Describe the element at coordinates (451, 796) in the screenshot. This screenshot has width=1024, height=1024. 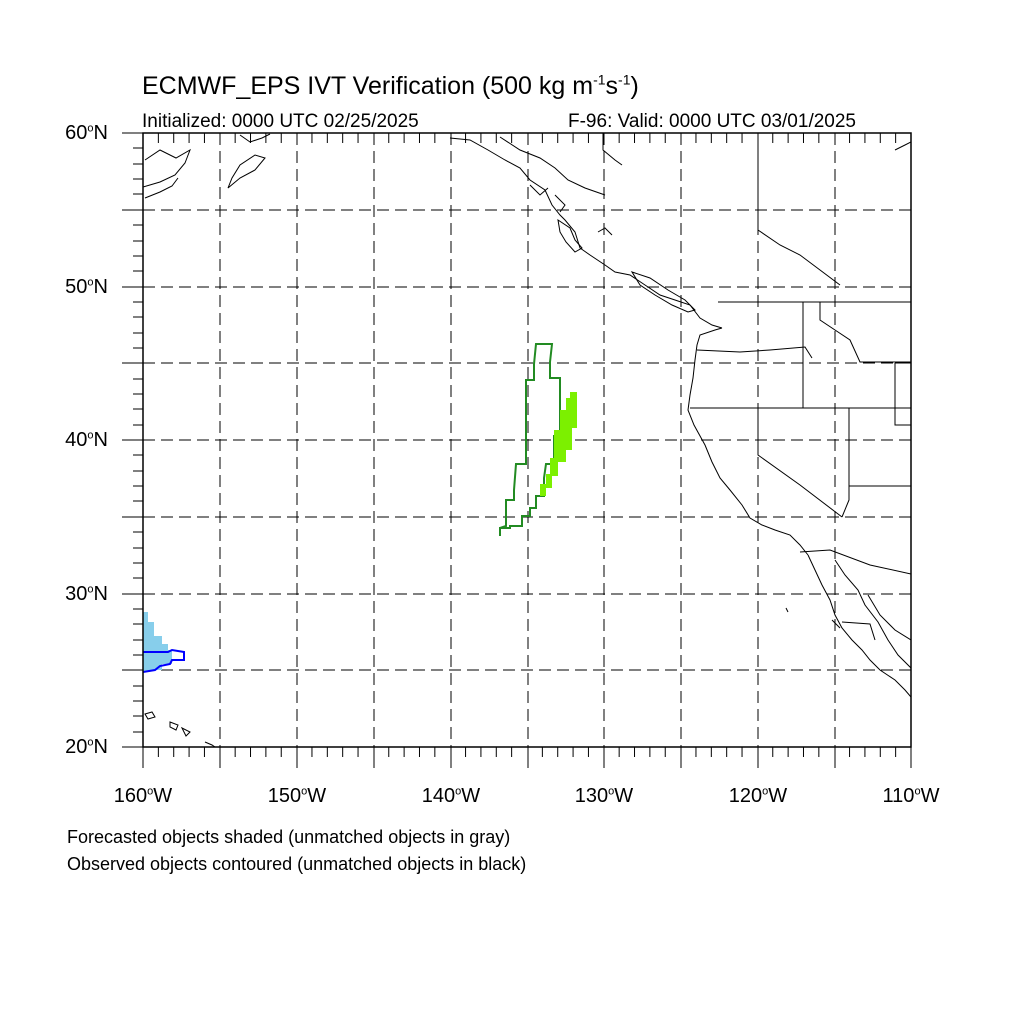
I see `lon-label-140w: 140oW` at that location.